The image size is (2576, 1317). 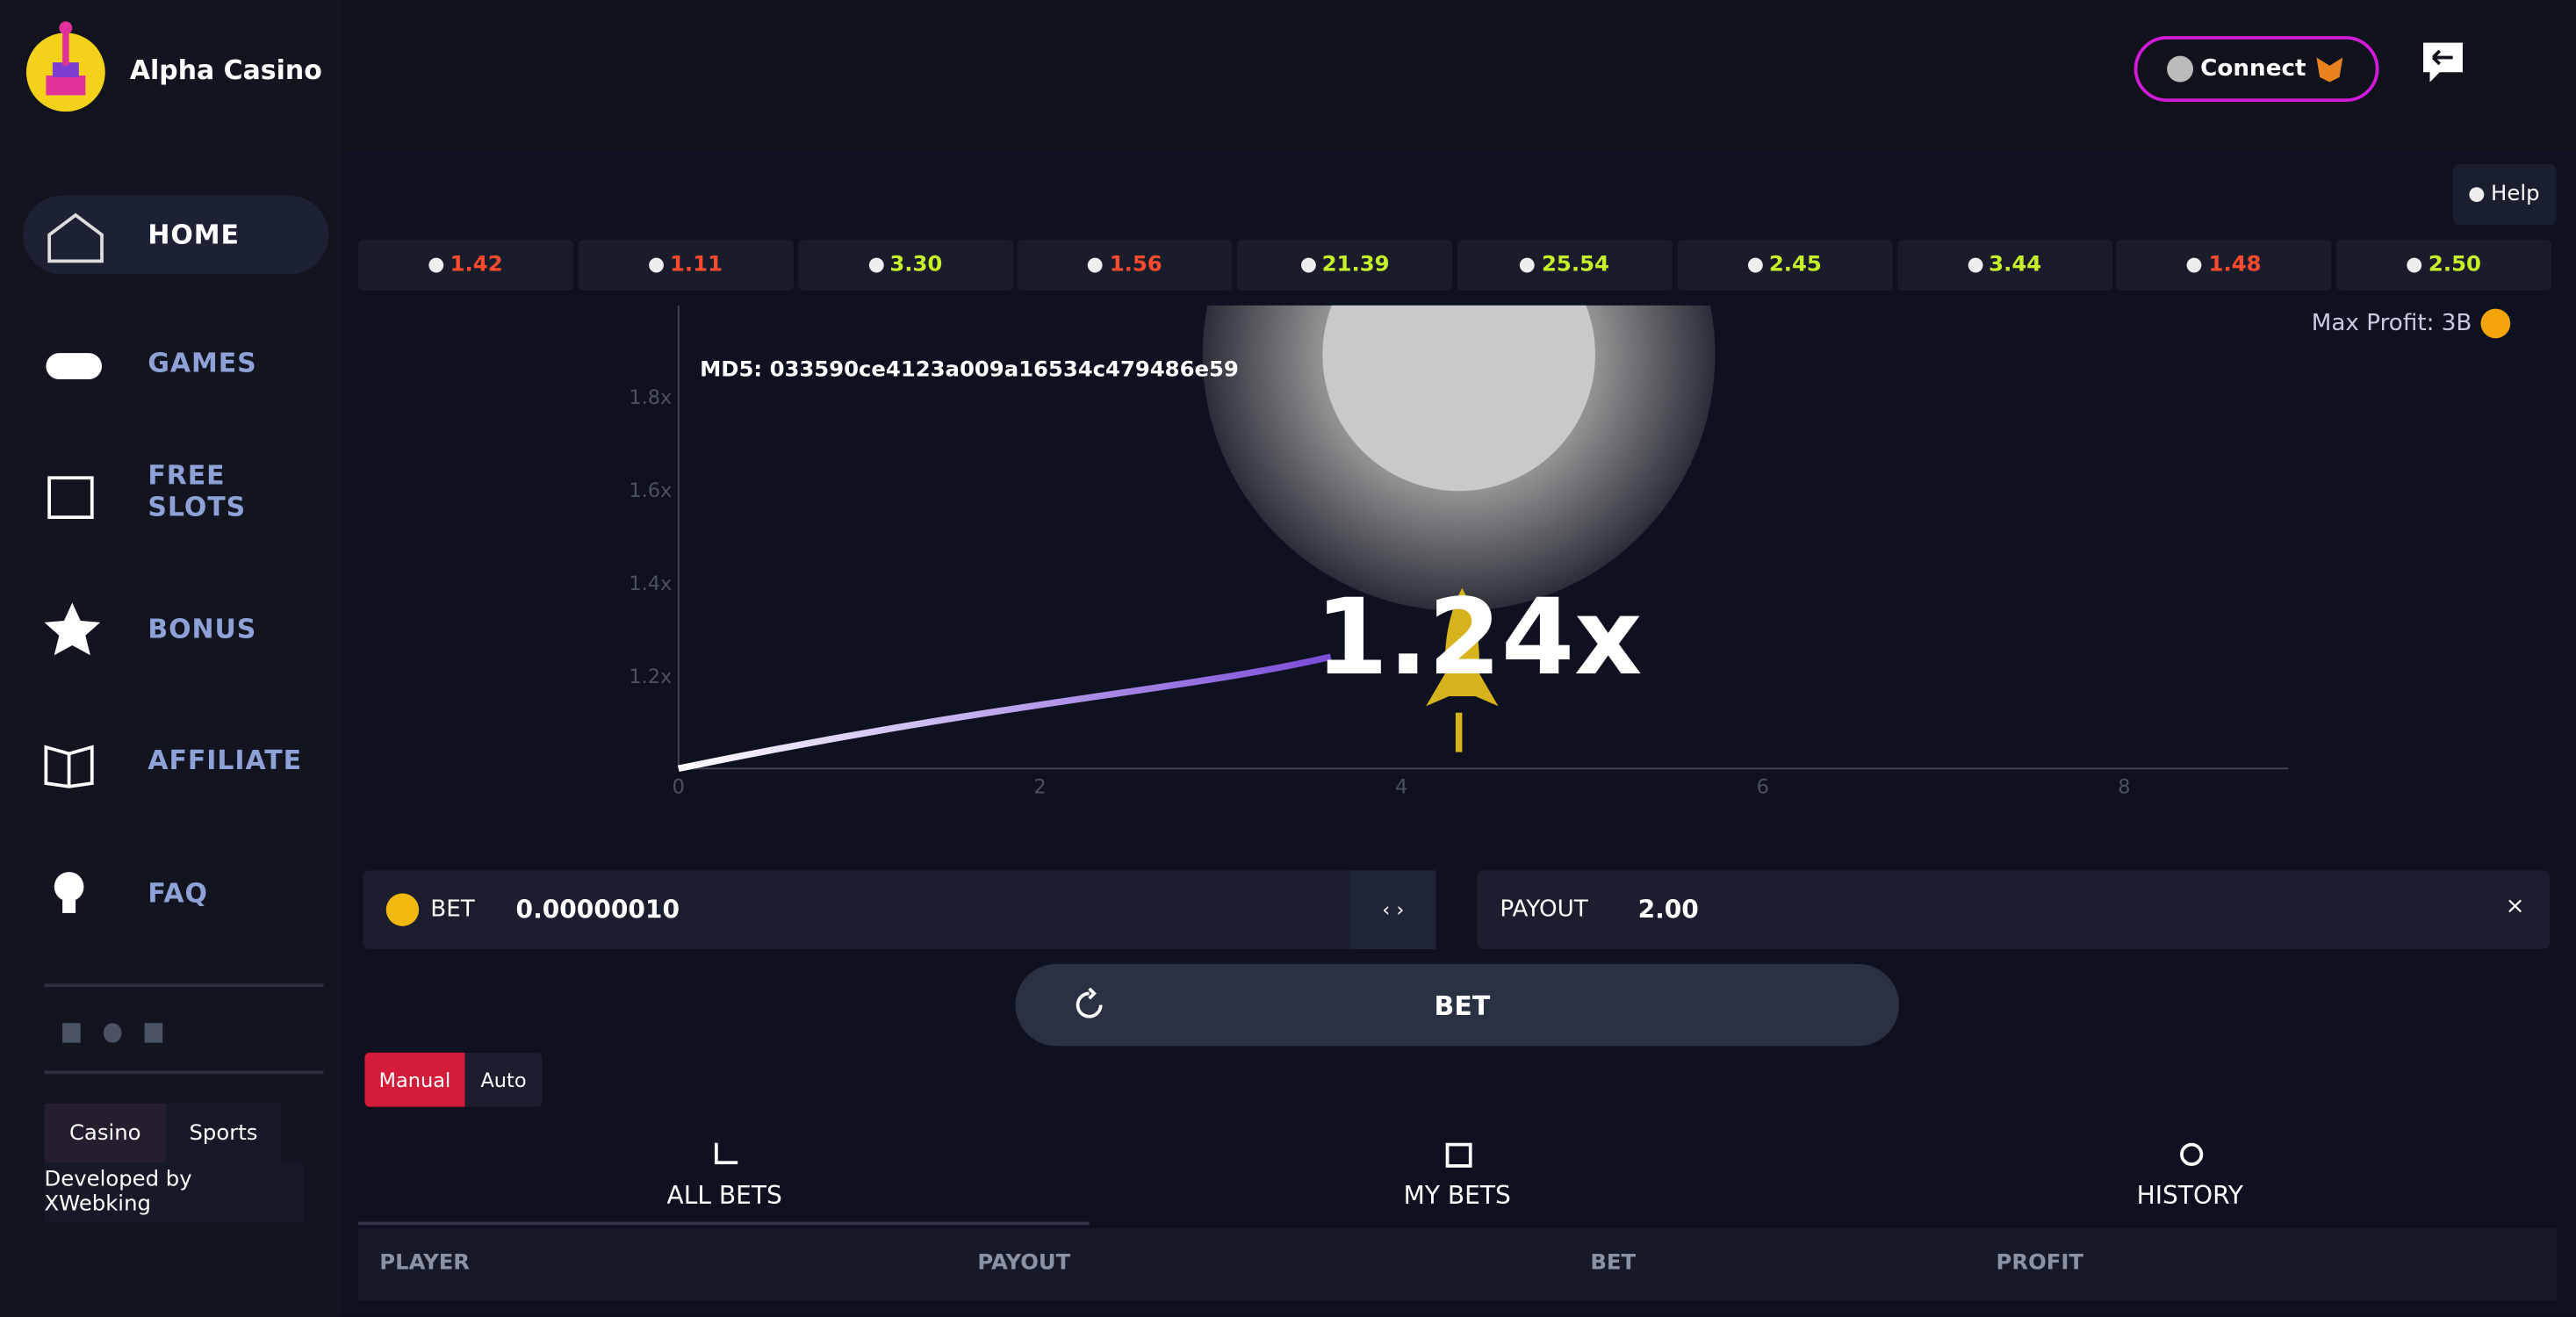 What do you see at coordinates (1575, 265) in the screenshot?
I see `history-value: 25.54` at bounding box center [1575, 265].